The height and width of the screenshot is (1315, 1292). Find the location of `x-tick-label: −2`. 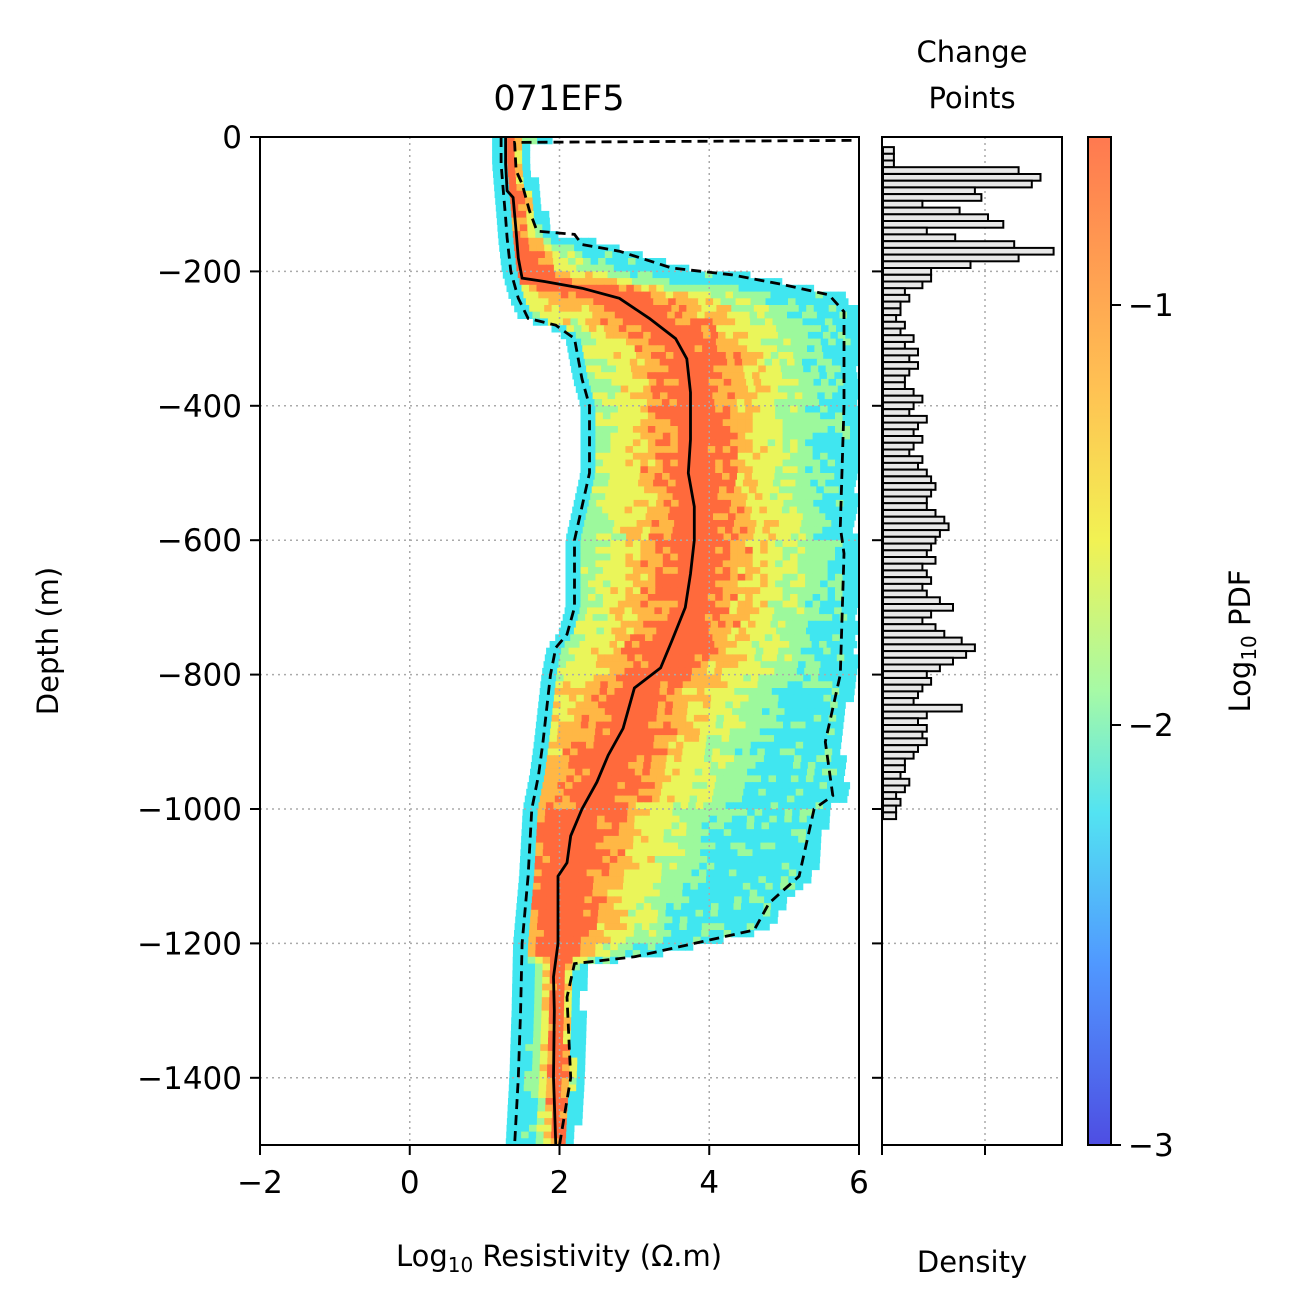

x-tick-label: −2 is located at coordinates (260, 1183).